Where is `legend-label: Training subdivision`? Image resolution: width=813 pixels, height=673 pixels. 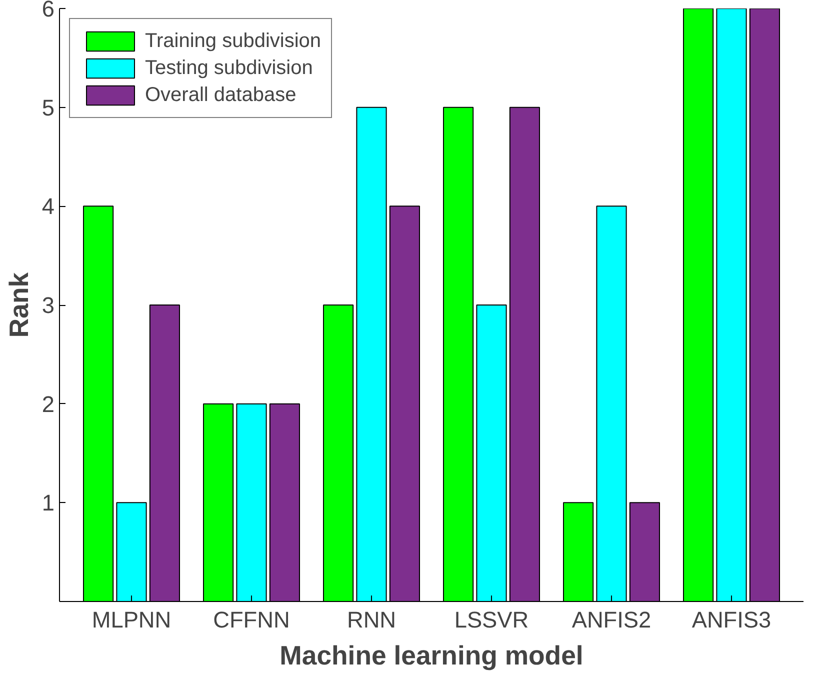 legend-label: Training subdivision is located at coordinates (233, 41).